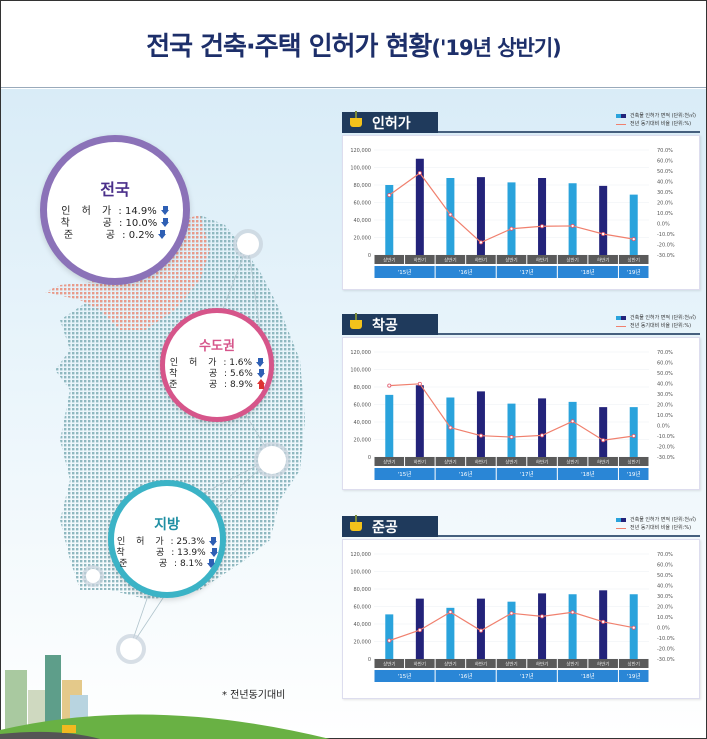  Describe the element at coordinates (363, 204) in the screenshot. I see `y-tick-label: 60,000` at that location.